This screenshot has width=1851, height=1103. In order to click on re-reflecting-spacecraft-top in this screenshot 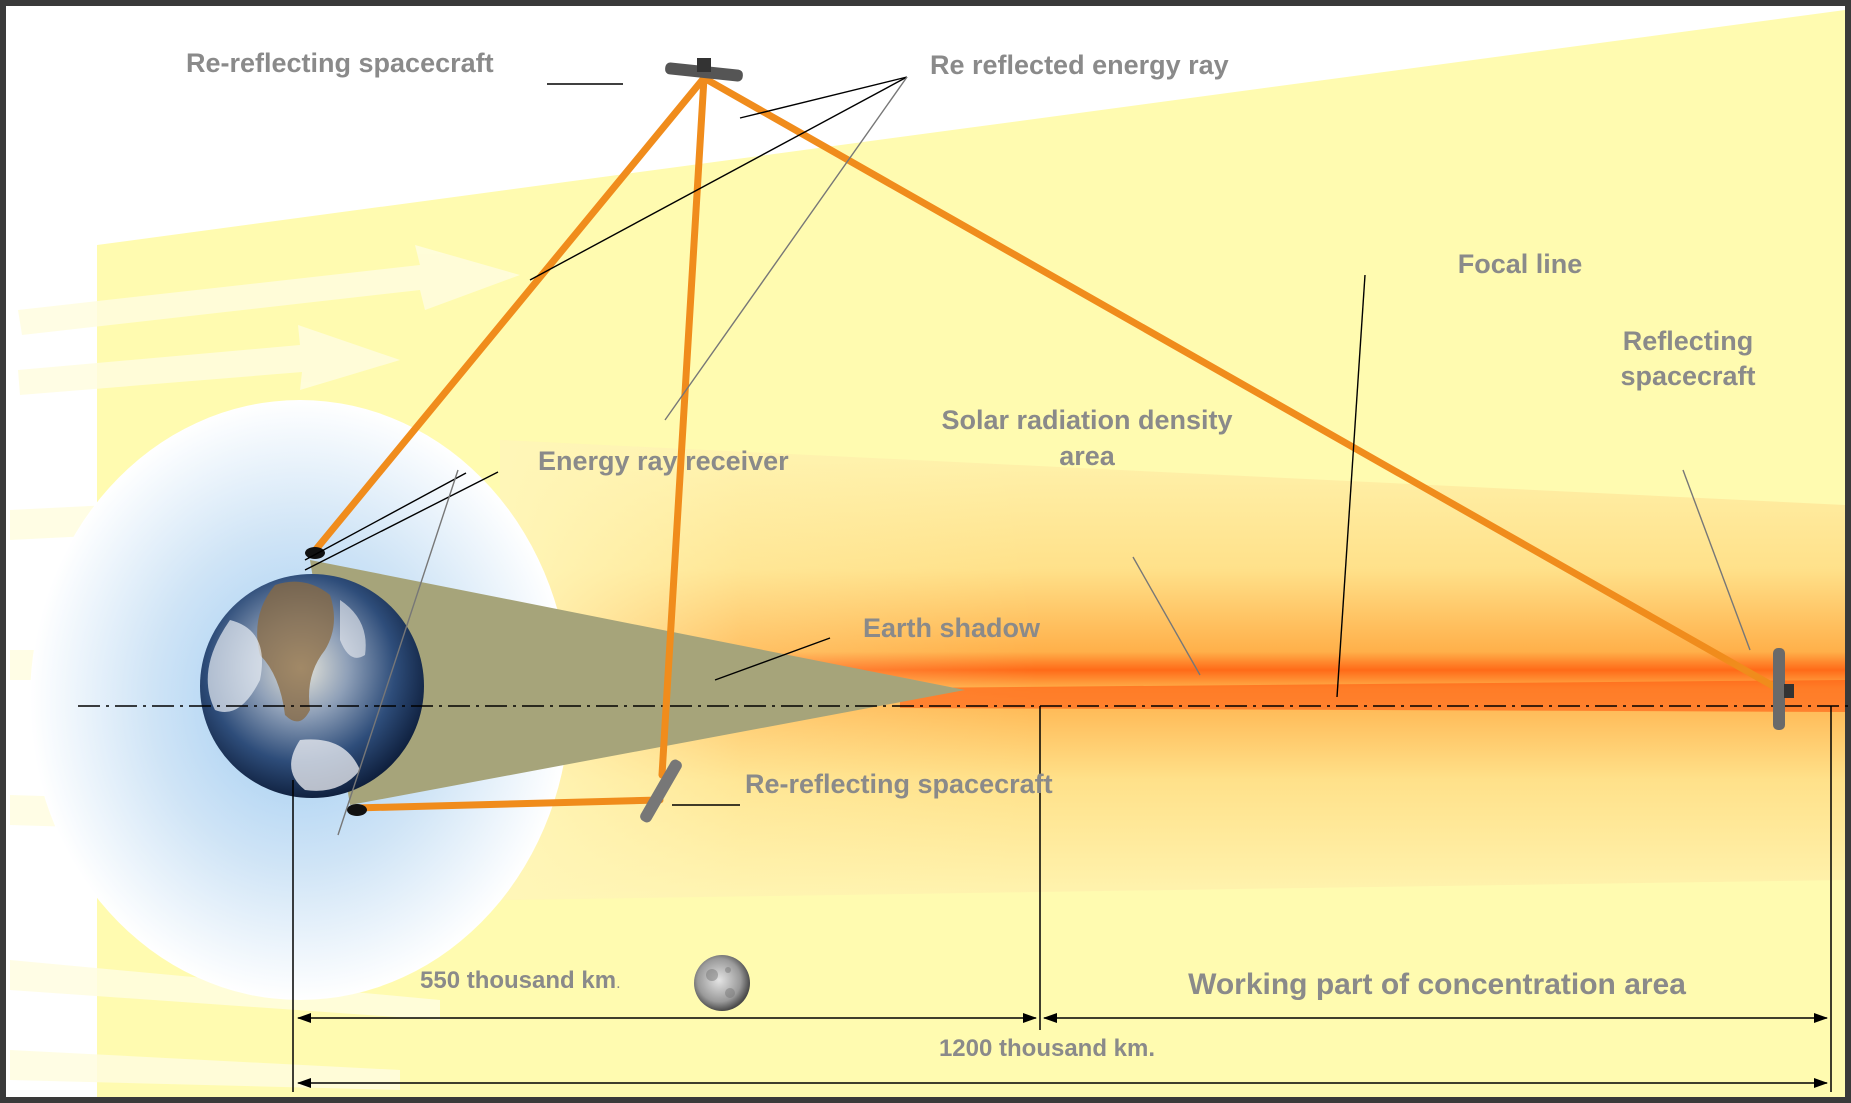, I will do `click(704, 70)`.